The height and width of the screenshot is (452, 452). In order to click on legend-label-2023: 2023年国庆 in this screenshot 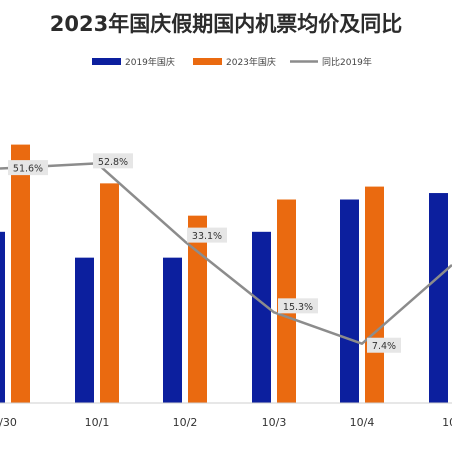, I will do `click(251, 62)`.